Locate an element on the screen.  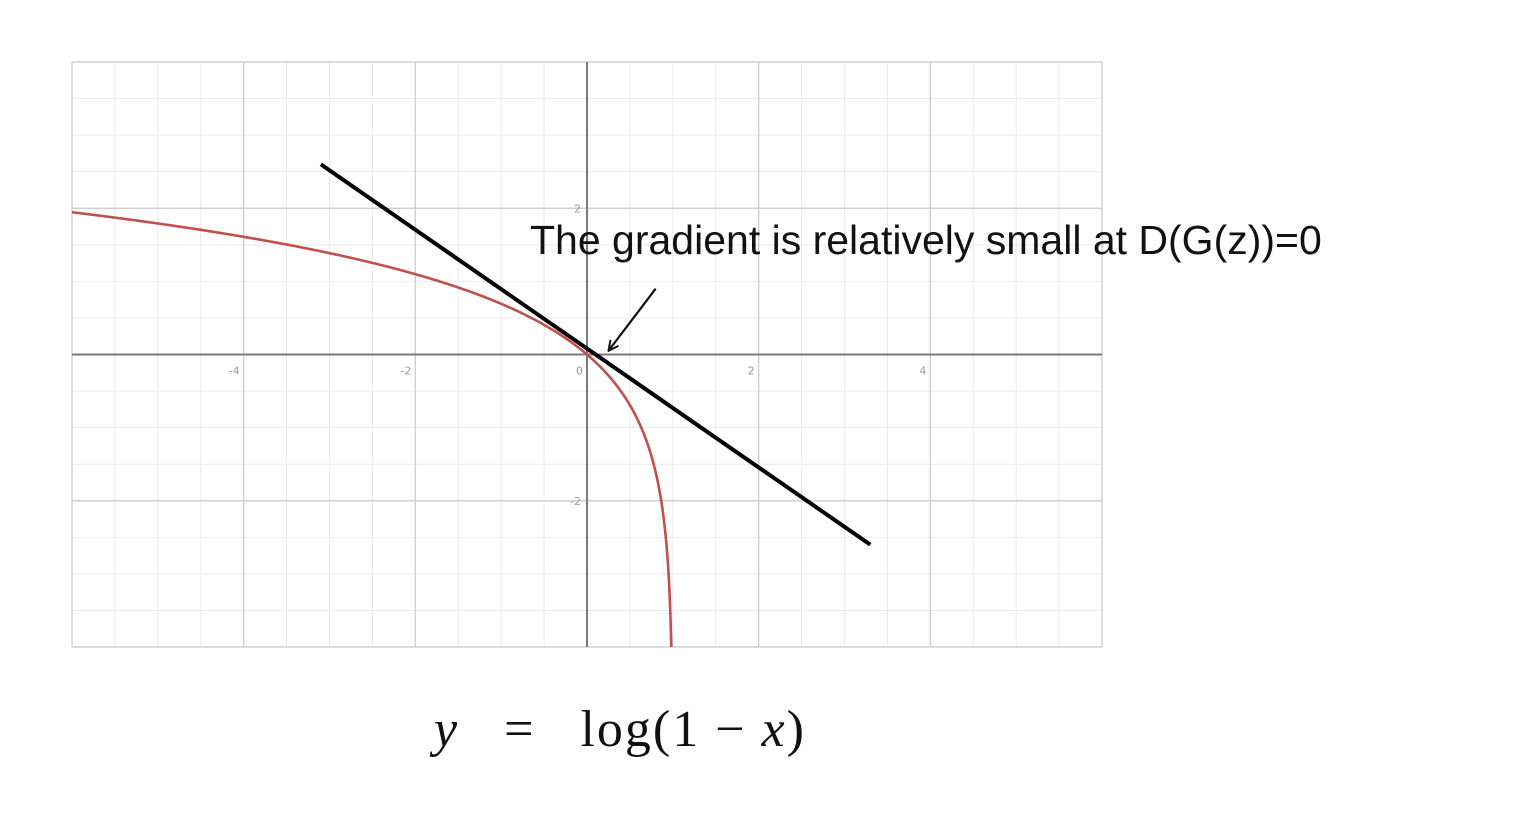
annotation-arrow is located at coordinates (632, 319).